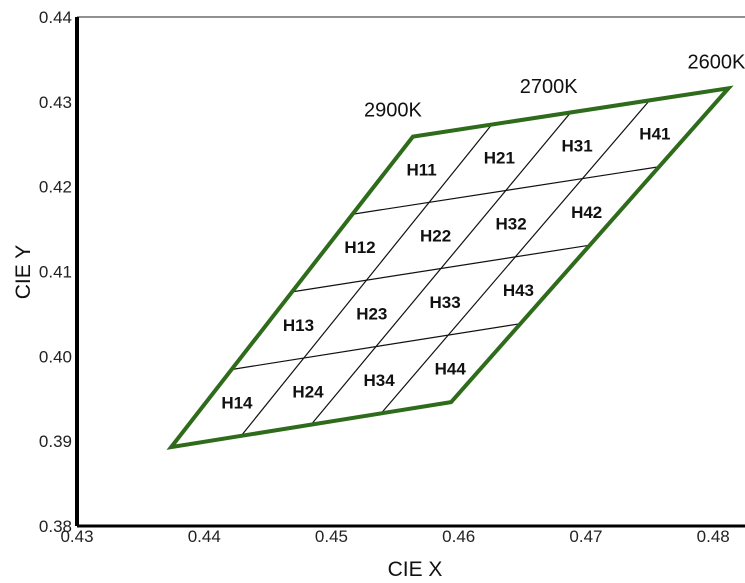 The width and height of the screenshot is (745, 583). What do you see at coordinates (549, 87) in the screenshot?
I see `cct-label: 2700K` at bounding box center [549, 87].